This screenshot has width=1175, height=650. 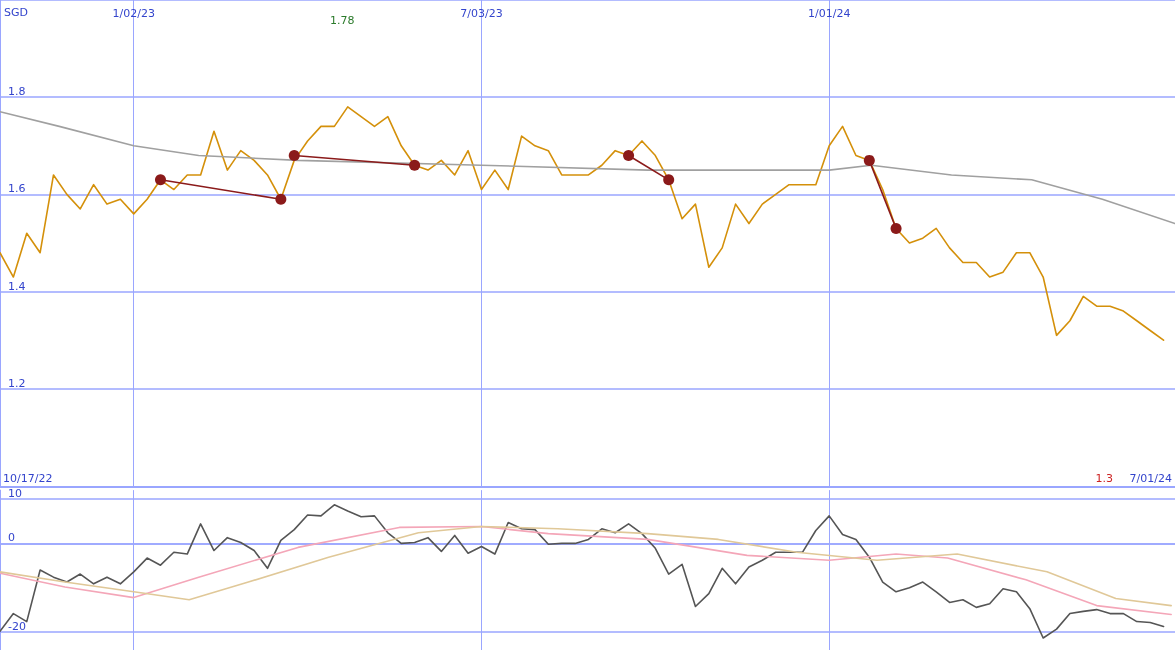 I want to click on y-axis-title: SGD, so click(x=16, y=12).